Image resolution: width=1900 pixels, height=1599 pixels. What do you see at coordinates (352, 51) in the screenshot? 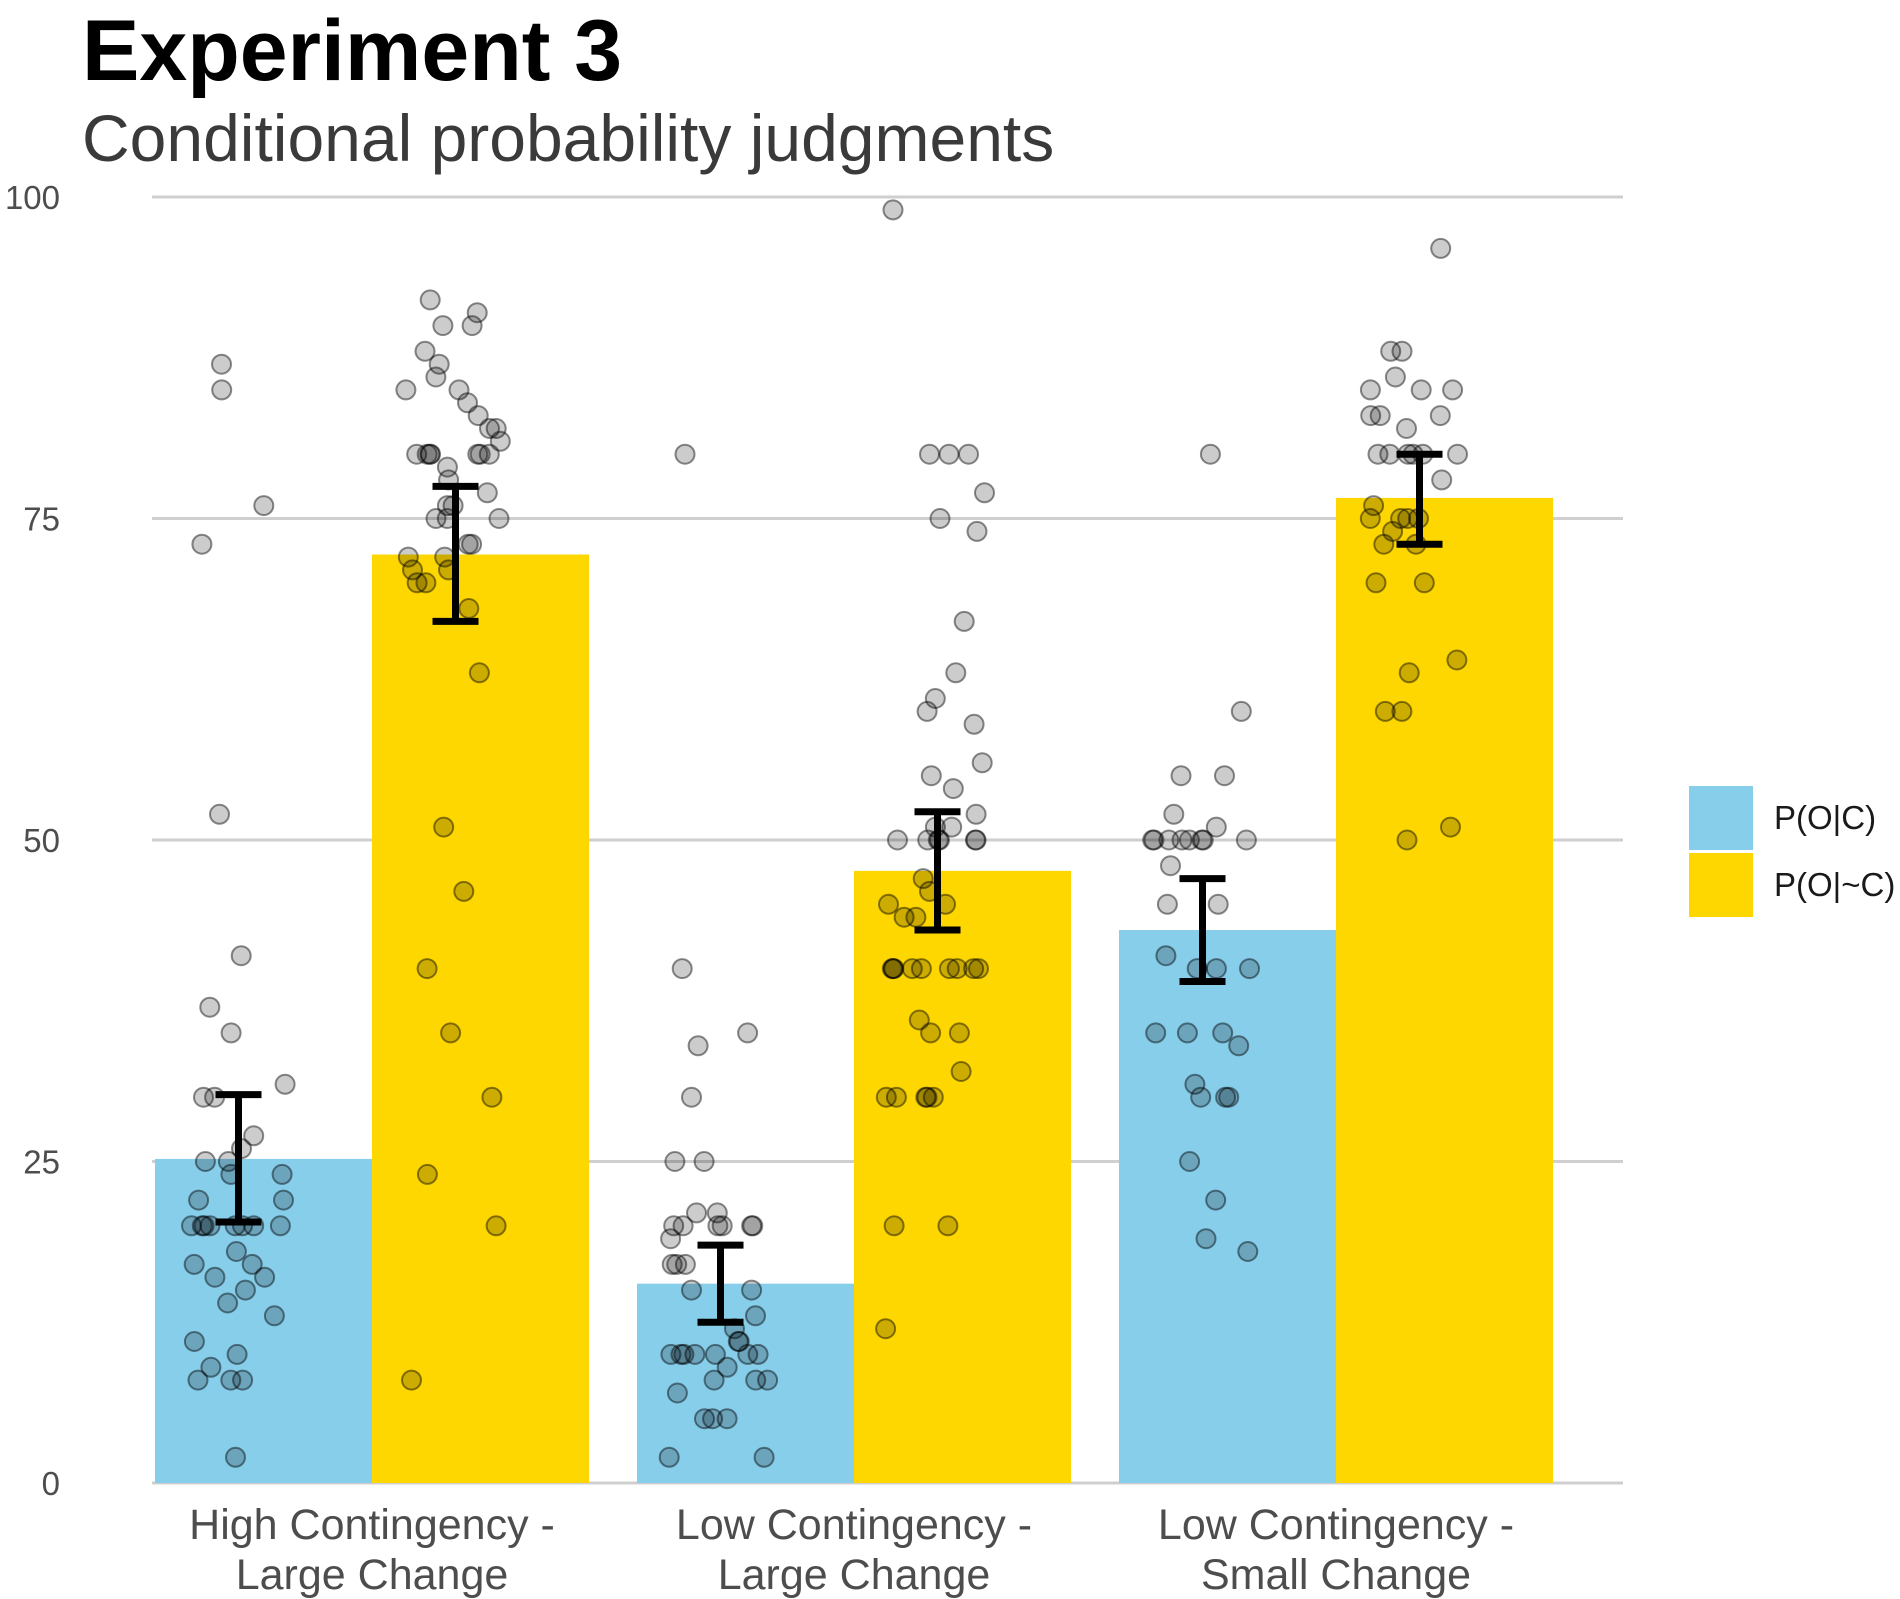
I see `chart-title: Experiment 3` at bounding box center [352, 51].